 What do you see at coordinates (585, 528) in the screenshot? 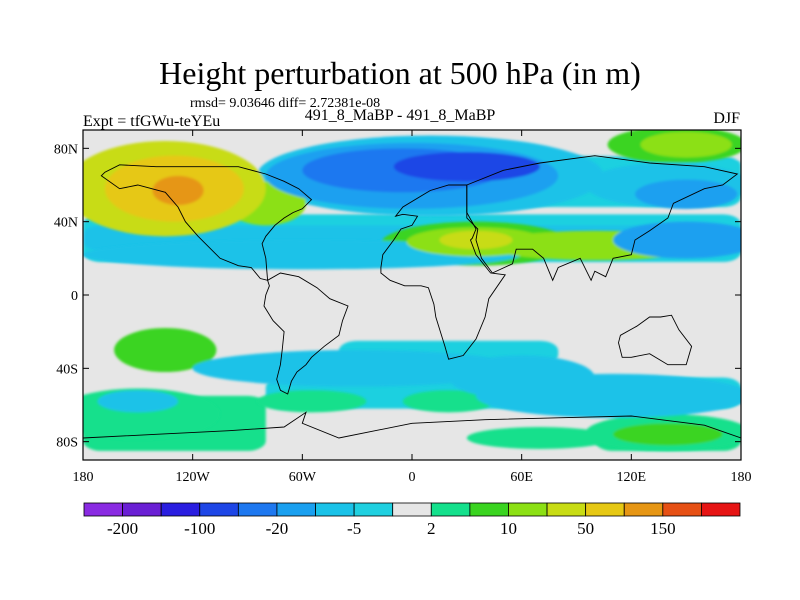
I see `colorbar-label: 50` at bounding box center [585, 528].